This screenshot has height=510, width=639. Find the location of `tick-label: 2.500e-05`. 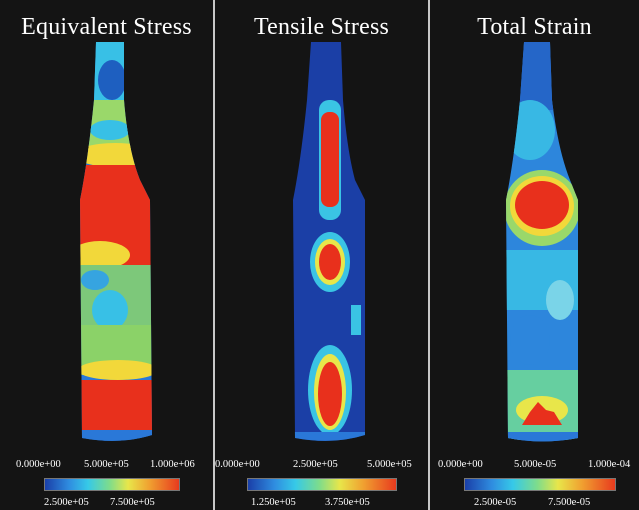

tick-label: 2.500e-05 is located at coordinates (495, 502).